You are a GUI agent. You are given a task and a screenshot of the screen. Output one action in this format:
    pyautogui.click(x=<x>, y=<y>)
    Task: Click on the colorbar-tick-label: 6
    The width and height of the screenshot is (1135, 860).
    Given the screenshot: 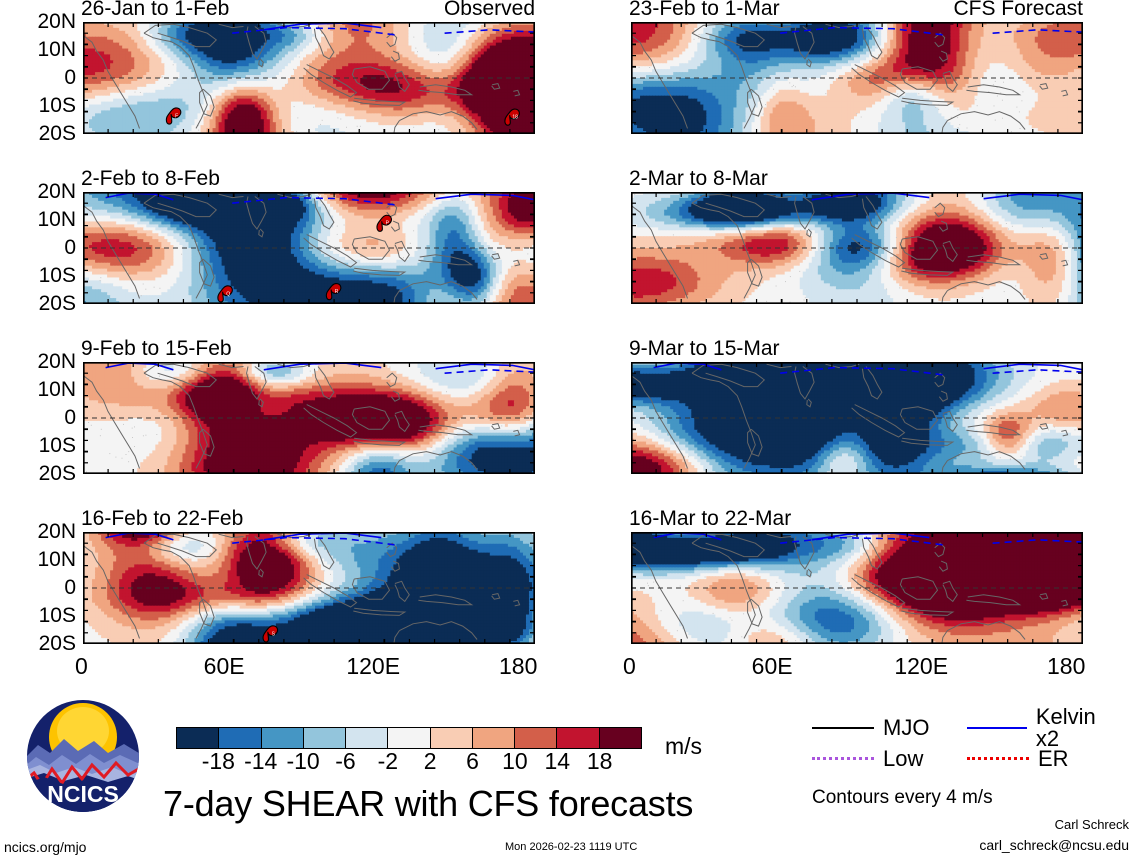 What is the action you would take?
    pyautogui.click(x=472, y=761)
    